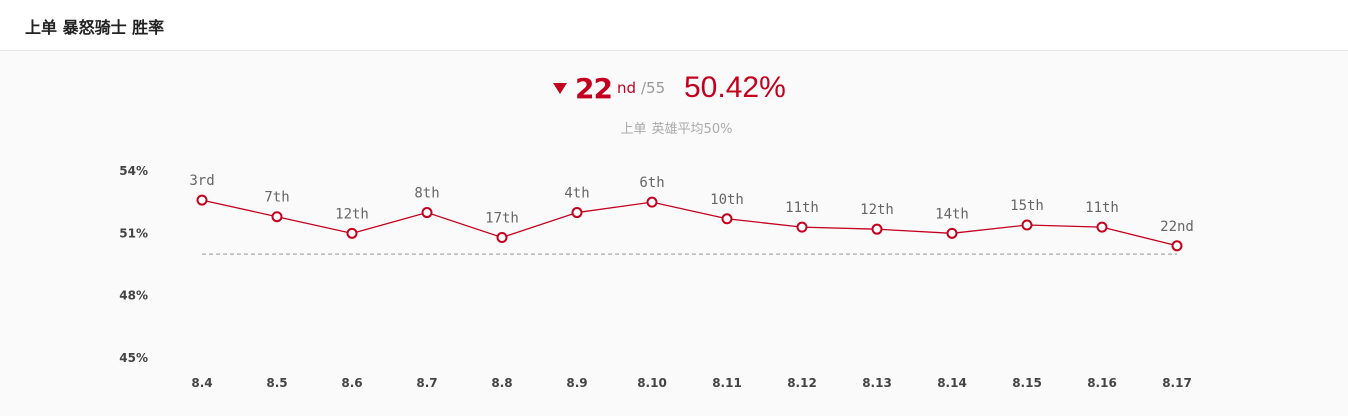  Describe the element at coordinates (877, 383) in the screenshot. I see `x-tick-label: 8.13` at that location.